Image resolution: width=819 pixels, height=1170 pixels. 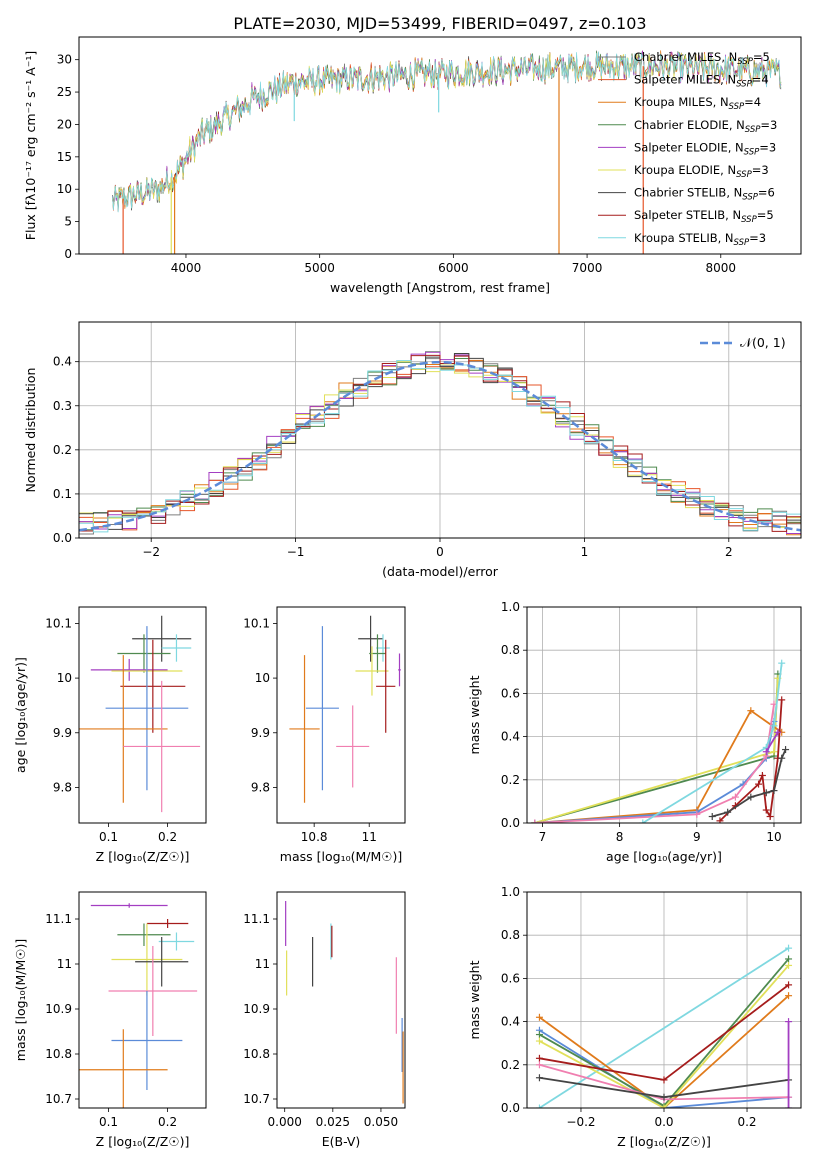 I want to click on x-tick-label: −2, so click(x=151, y=552).